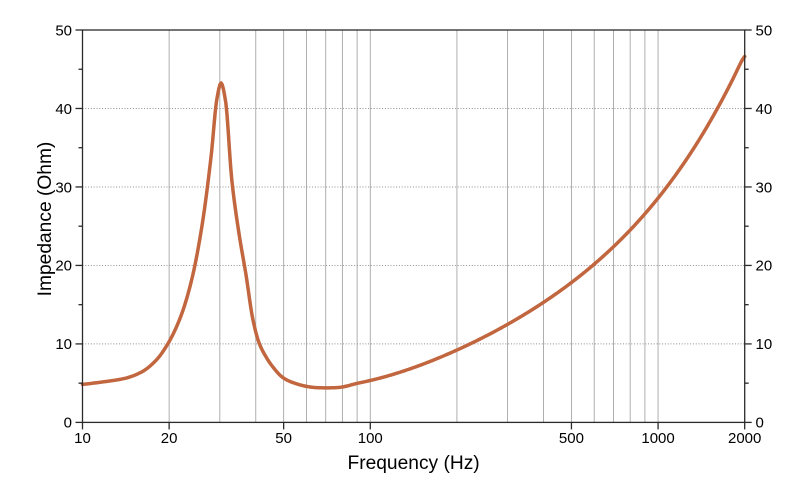  Describe the element at coordinates (744, 438) in the screenshot. I see `svg-text: 2000` at that location.